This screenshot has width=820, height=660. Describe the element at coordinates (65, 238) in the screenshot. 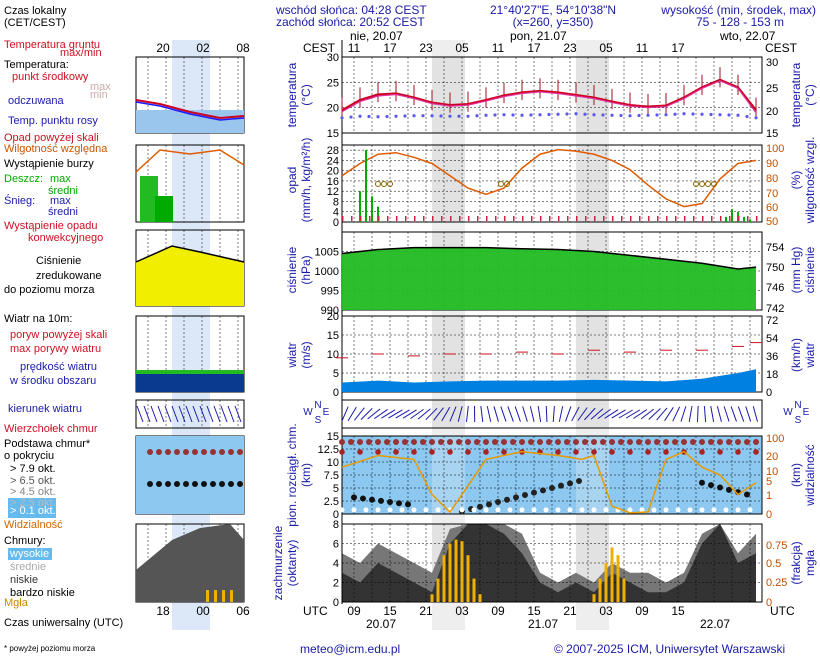

I see `legend-label: konwekcyjnego` at that location.